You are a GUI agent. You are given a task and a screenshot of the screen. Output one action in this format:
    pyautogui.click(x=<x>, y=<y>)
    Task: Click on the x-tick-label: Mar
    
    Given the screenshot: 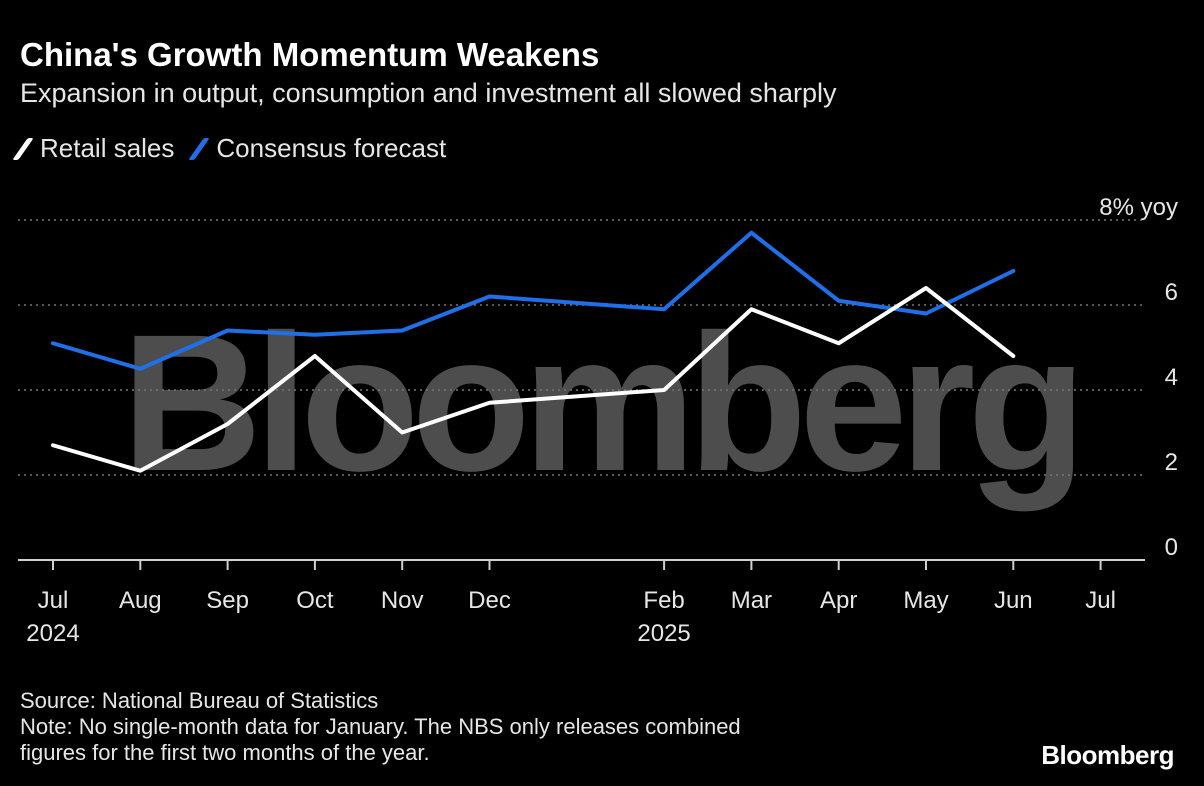 What is the action you would take?
    pyautogui.click(x=751, y=600)
    